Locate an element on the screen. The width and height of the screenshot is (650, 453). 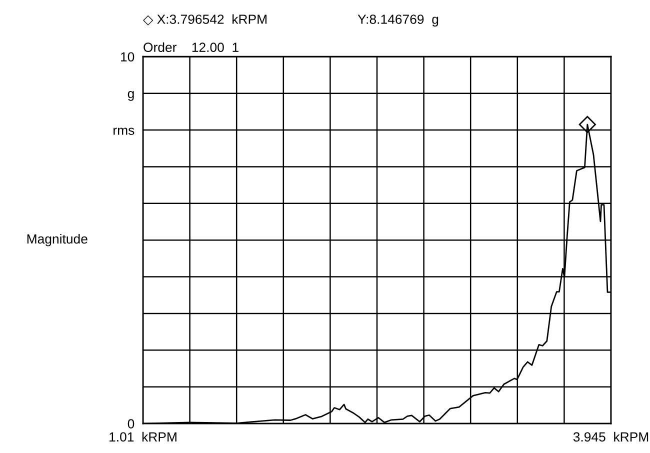
text: ◇ X:3.796542 kRPM is located at coordinates (204, 20).